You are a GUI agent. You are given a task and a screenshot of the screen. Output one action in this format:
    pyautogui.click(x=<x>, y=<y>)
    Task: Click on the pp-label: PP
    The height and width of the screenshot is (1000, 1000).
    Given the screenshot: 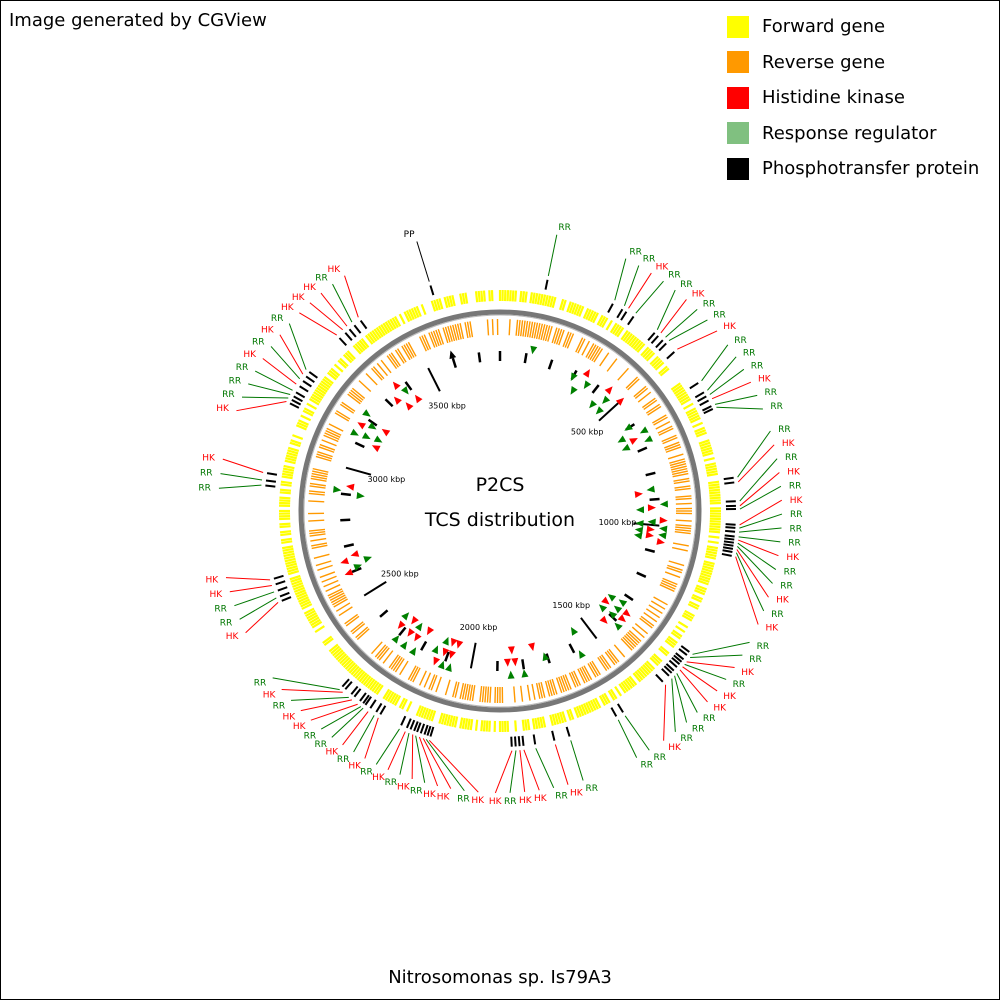 What is the action you would take?
    pyautogui.click(x=409, y=235)
    